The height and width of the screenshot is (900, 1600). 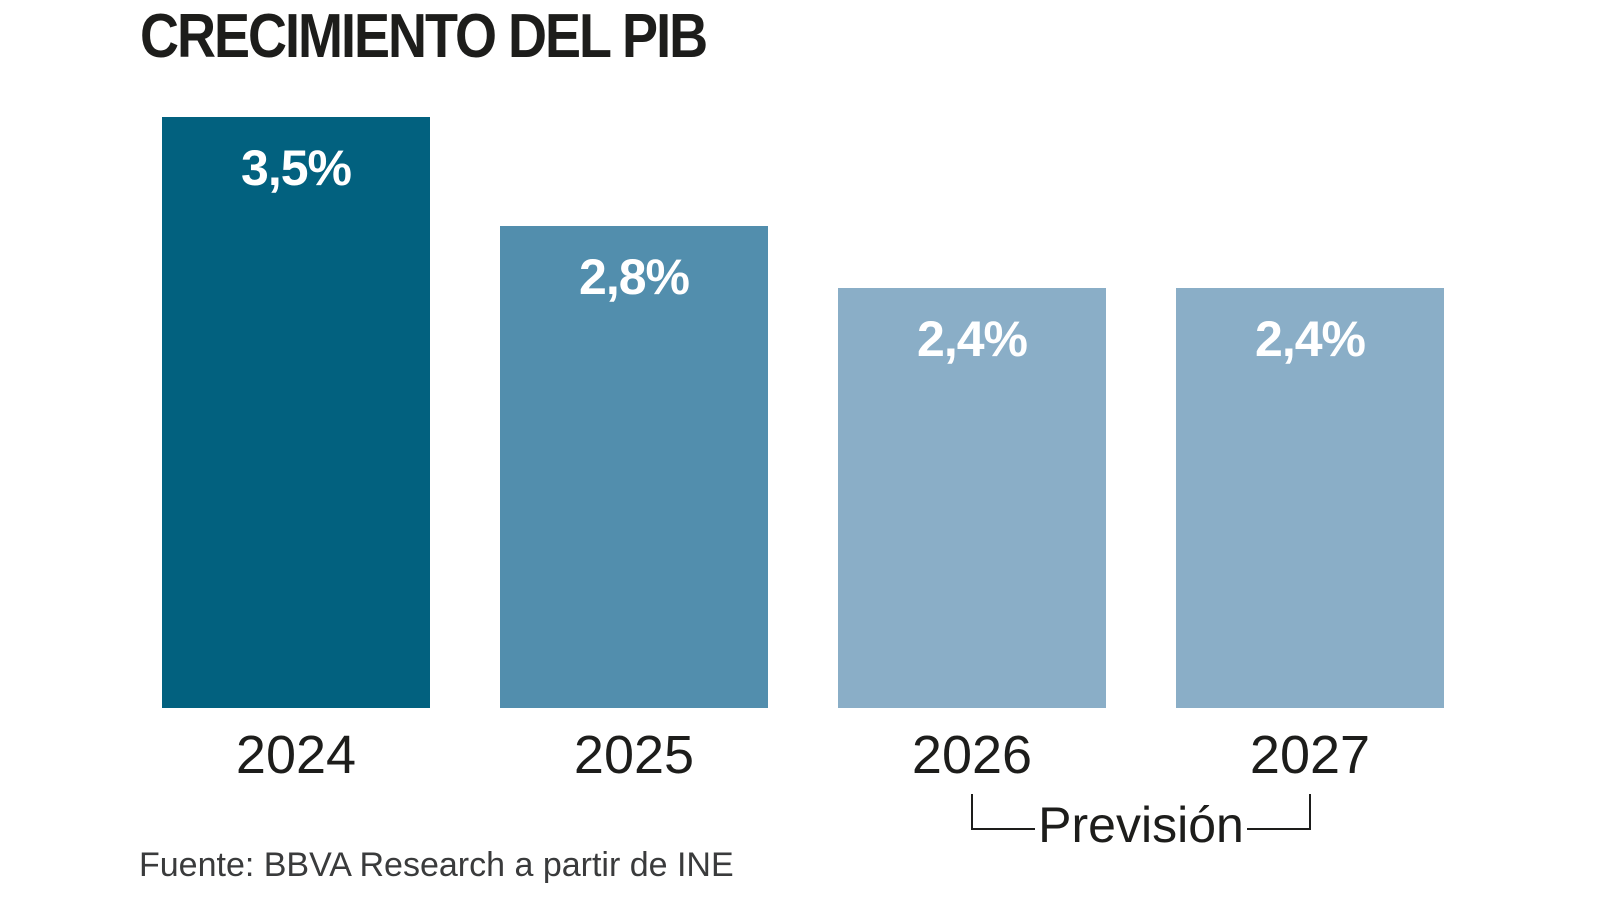 What do you see at coordinates (424, 36) in the screenshot?
I see `chart-title: CRECIMIENTO DEL PIB` at bounding box center [424, 36].